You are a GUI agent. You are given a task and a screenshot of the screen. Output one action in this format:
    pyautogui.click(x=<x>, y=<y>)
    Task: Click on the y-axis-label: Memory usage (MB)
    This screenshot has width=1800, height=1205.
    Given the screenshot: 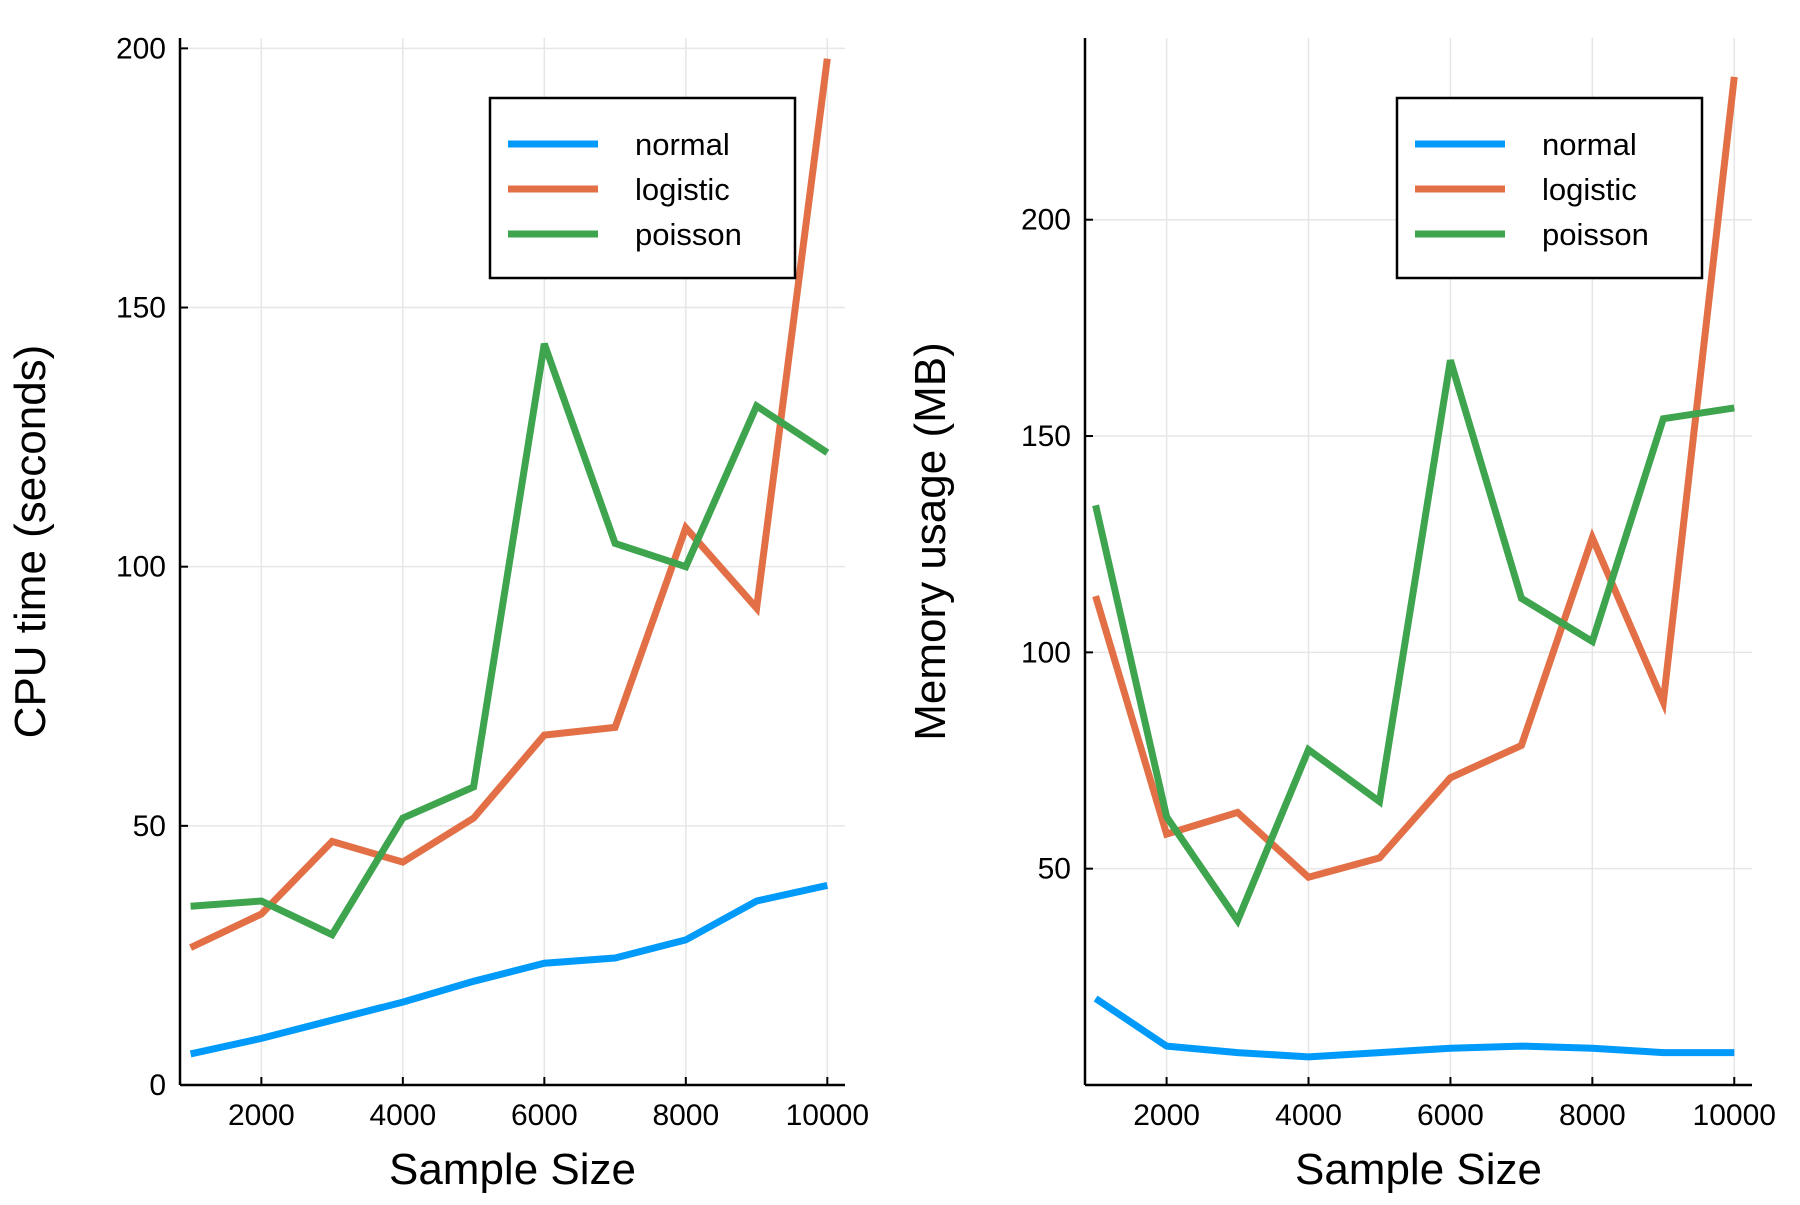 What is the action you would take?
    pyautogui.click(x=930, y=541)
    